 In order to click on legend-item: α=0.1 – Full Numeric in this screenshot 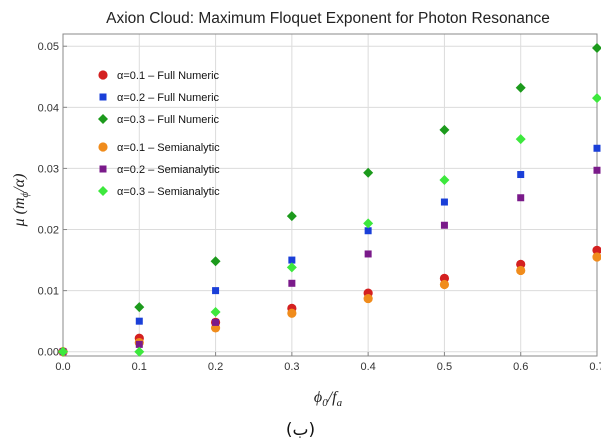, I will do `click(159, 76)`.